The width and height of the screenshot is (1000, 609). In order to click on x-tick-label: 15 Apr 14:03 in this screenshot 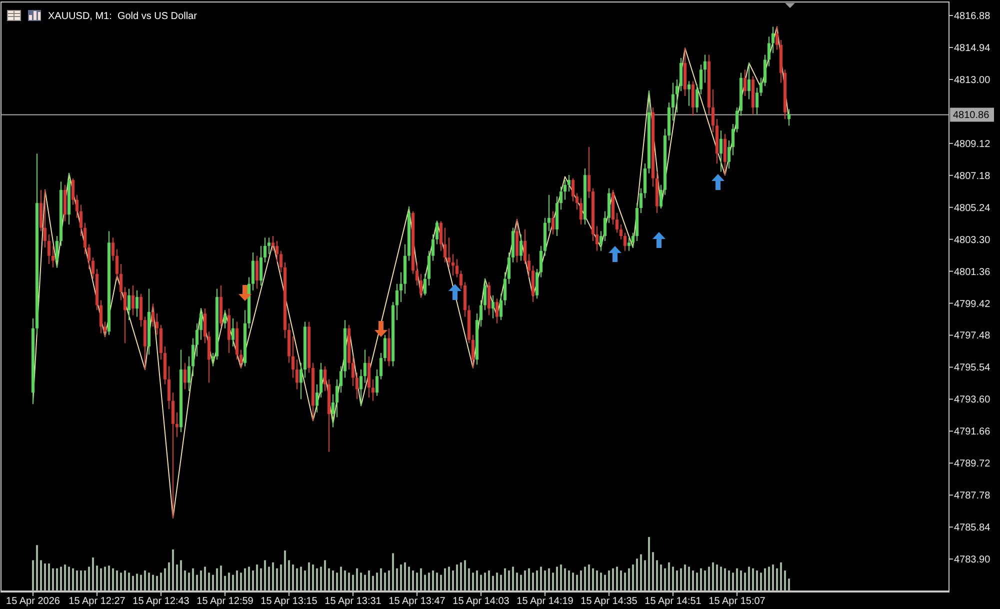, I will do `click(481, 601)`.